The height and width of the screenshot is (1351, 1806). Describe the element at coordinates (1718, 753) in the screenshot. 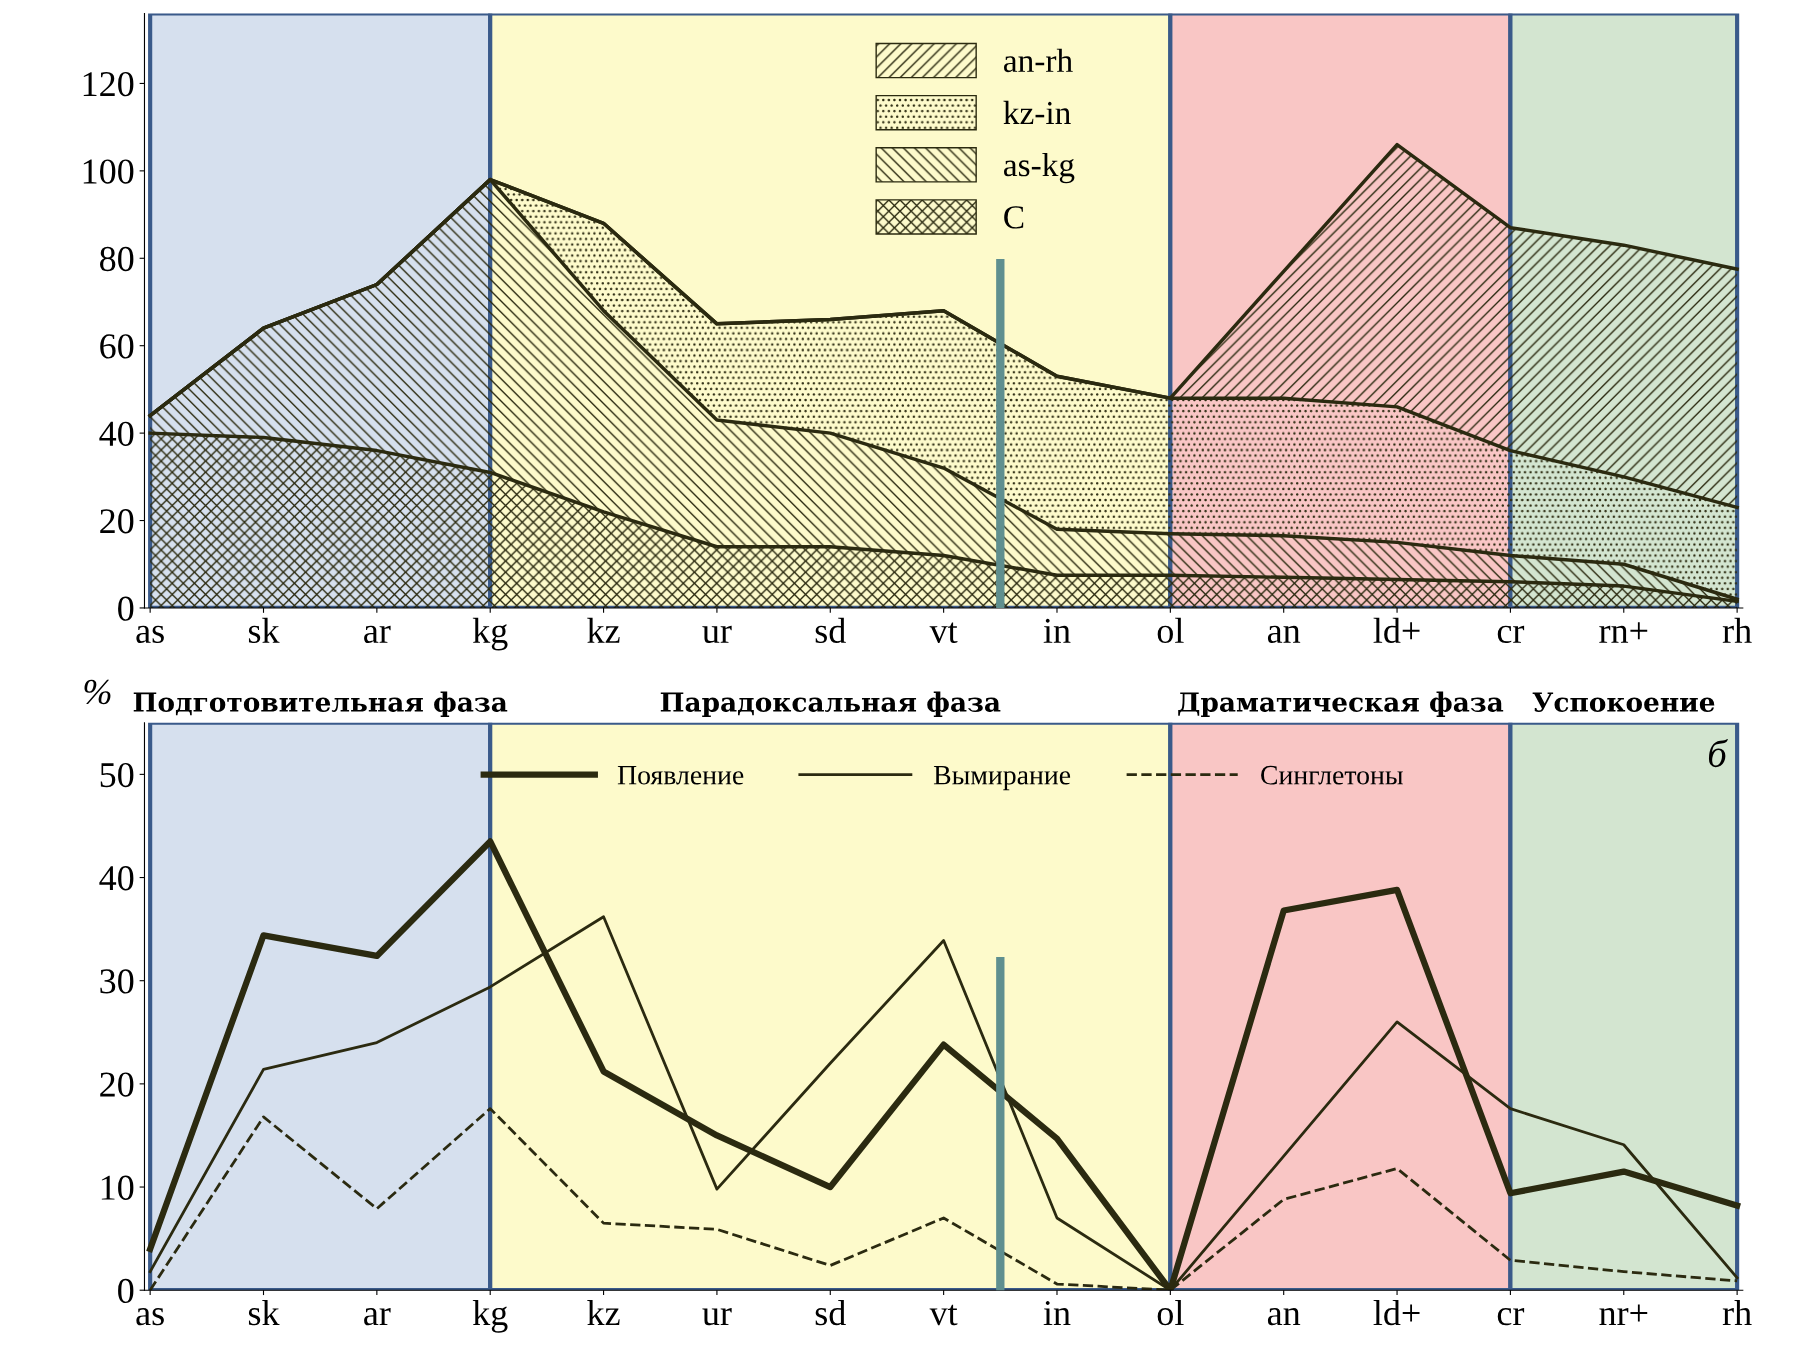

I see `annotation: б` at that location.